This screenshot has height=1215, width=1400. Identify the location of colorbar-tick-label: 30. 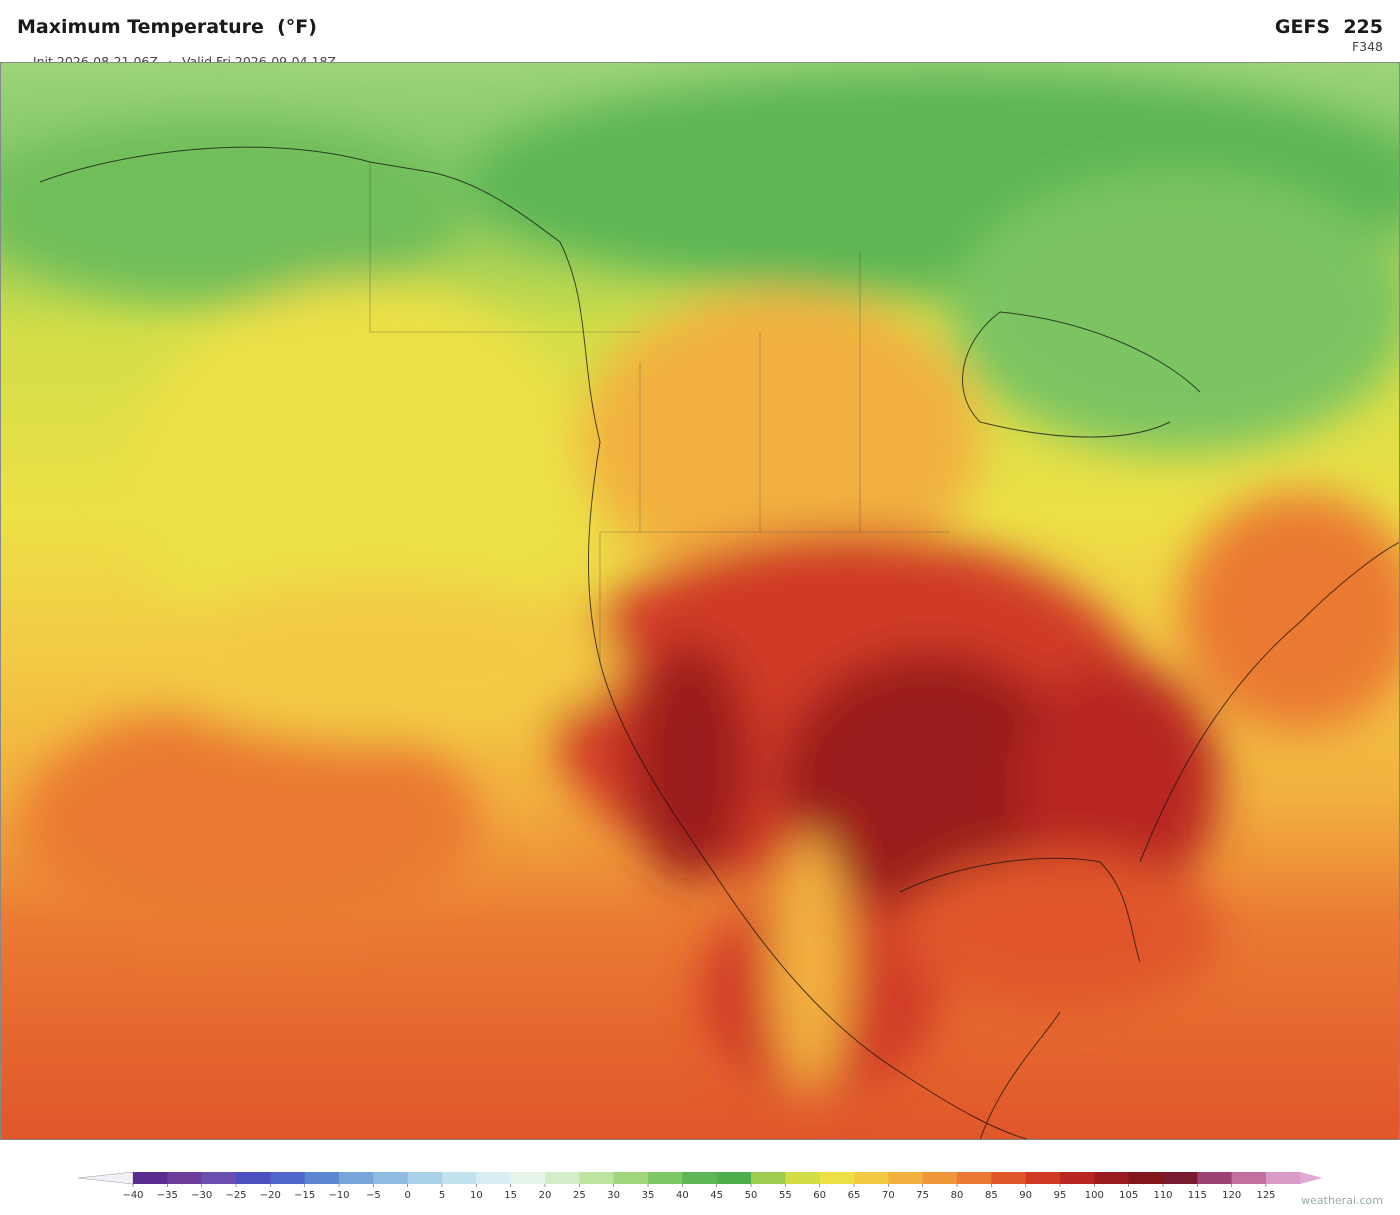
(613, 1195).